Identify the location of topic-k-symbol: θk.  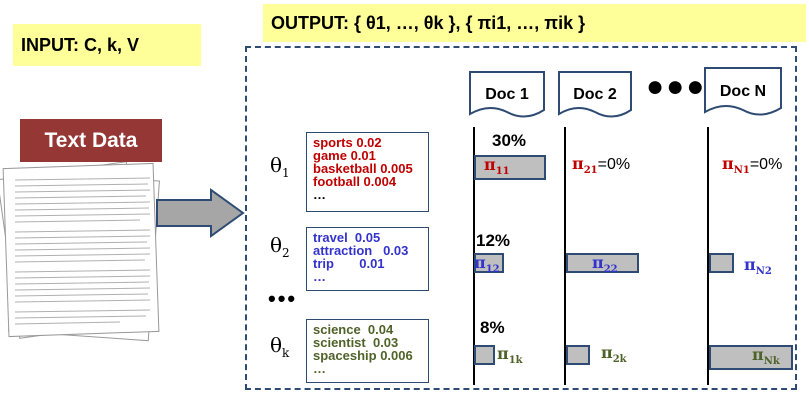
(280, 346).